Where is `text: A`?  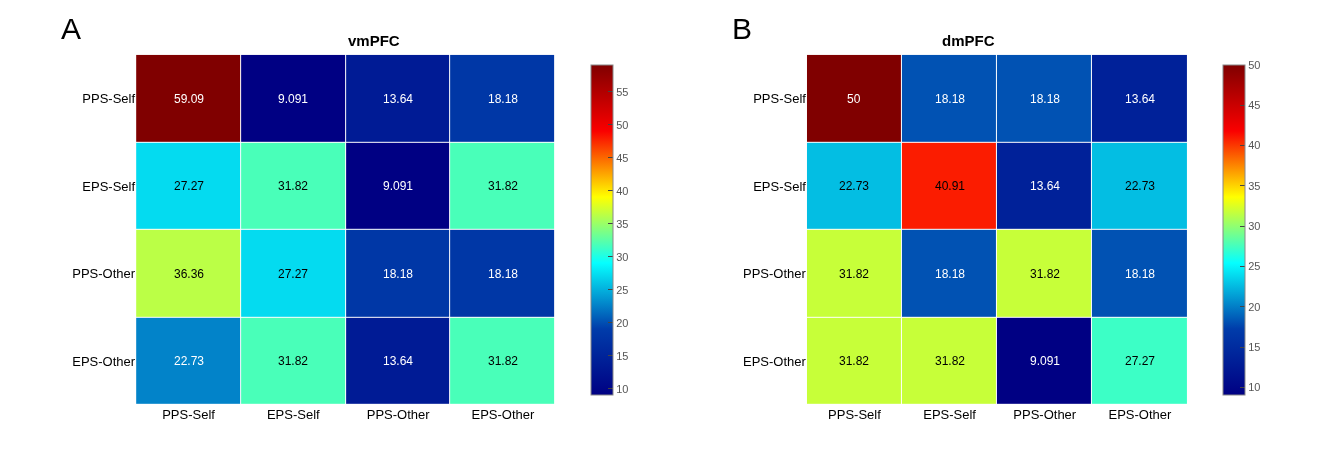
text: A is located at coordinates (71, 28).